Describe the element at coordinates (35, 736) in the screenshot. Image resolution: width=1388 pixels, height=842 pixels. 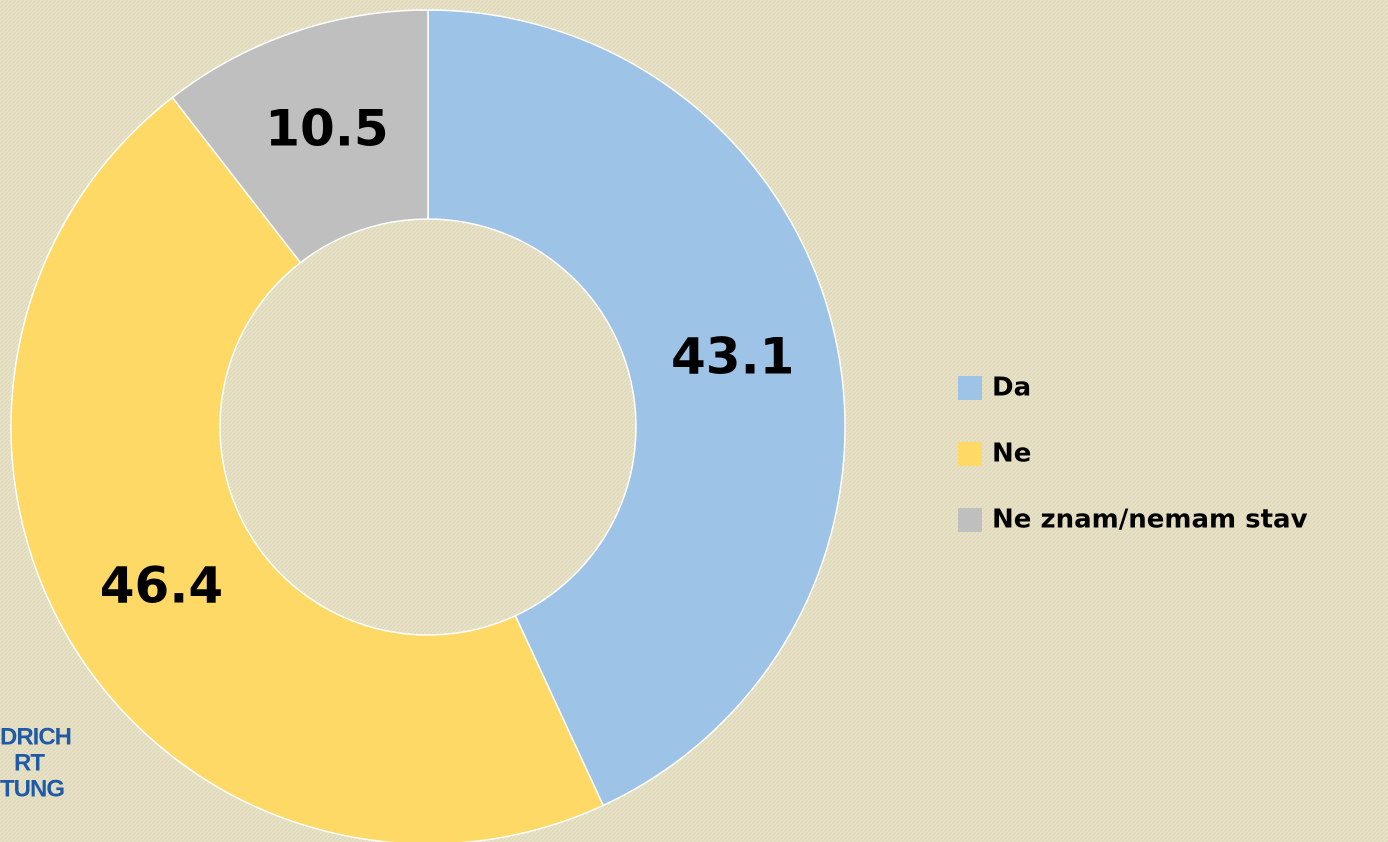
I see `logo-text: DRICH` at that location.